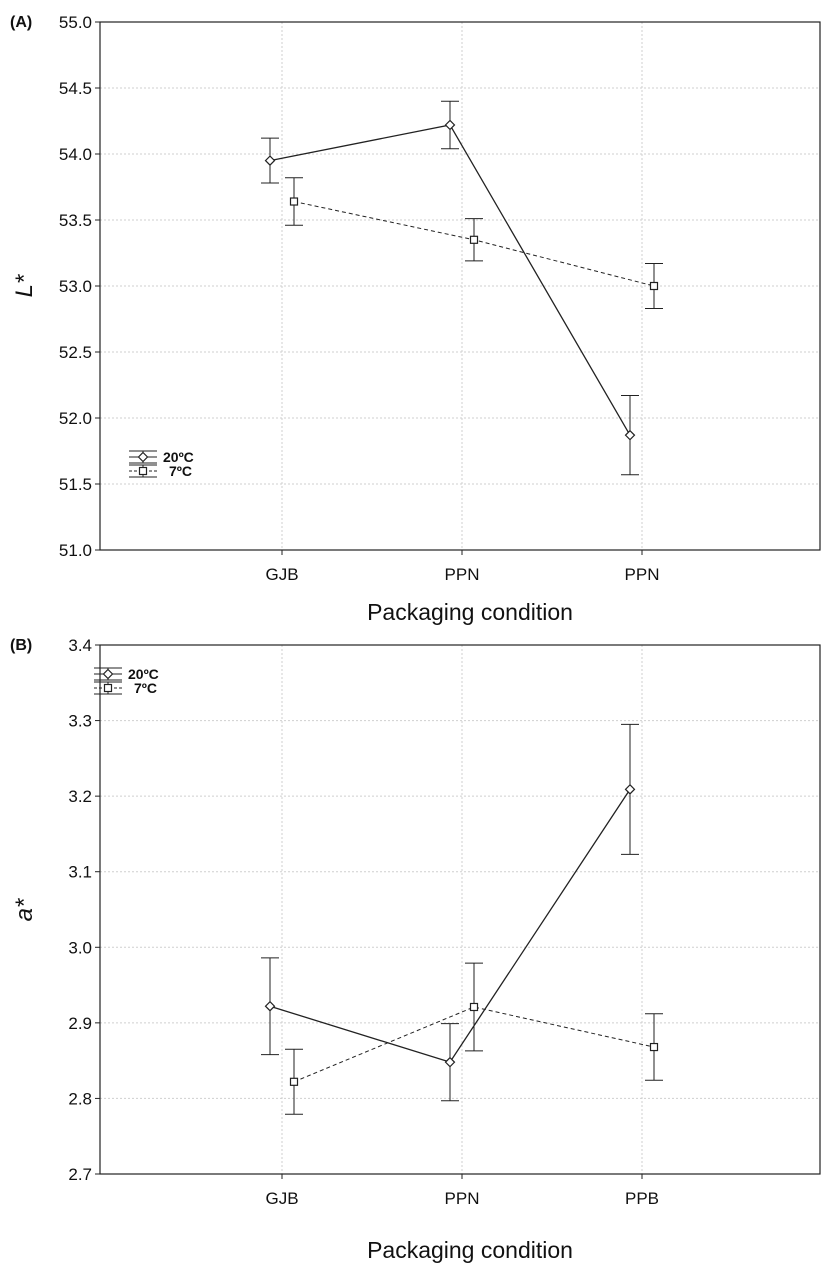 This screenshot has height=1272, width=826. I want to click on y-tick-label: 3.0, so click(80, 947).